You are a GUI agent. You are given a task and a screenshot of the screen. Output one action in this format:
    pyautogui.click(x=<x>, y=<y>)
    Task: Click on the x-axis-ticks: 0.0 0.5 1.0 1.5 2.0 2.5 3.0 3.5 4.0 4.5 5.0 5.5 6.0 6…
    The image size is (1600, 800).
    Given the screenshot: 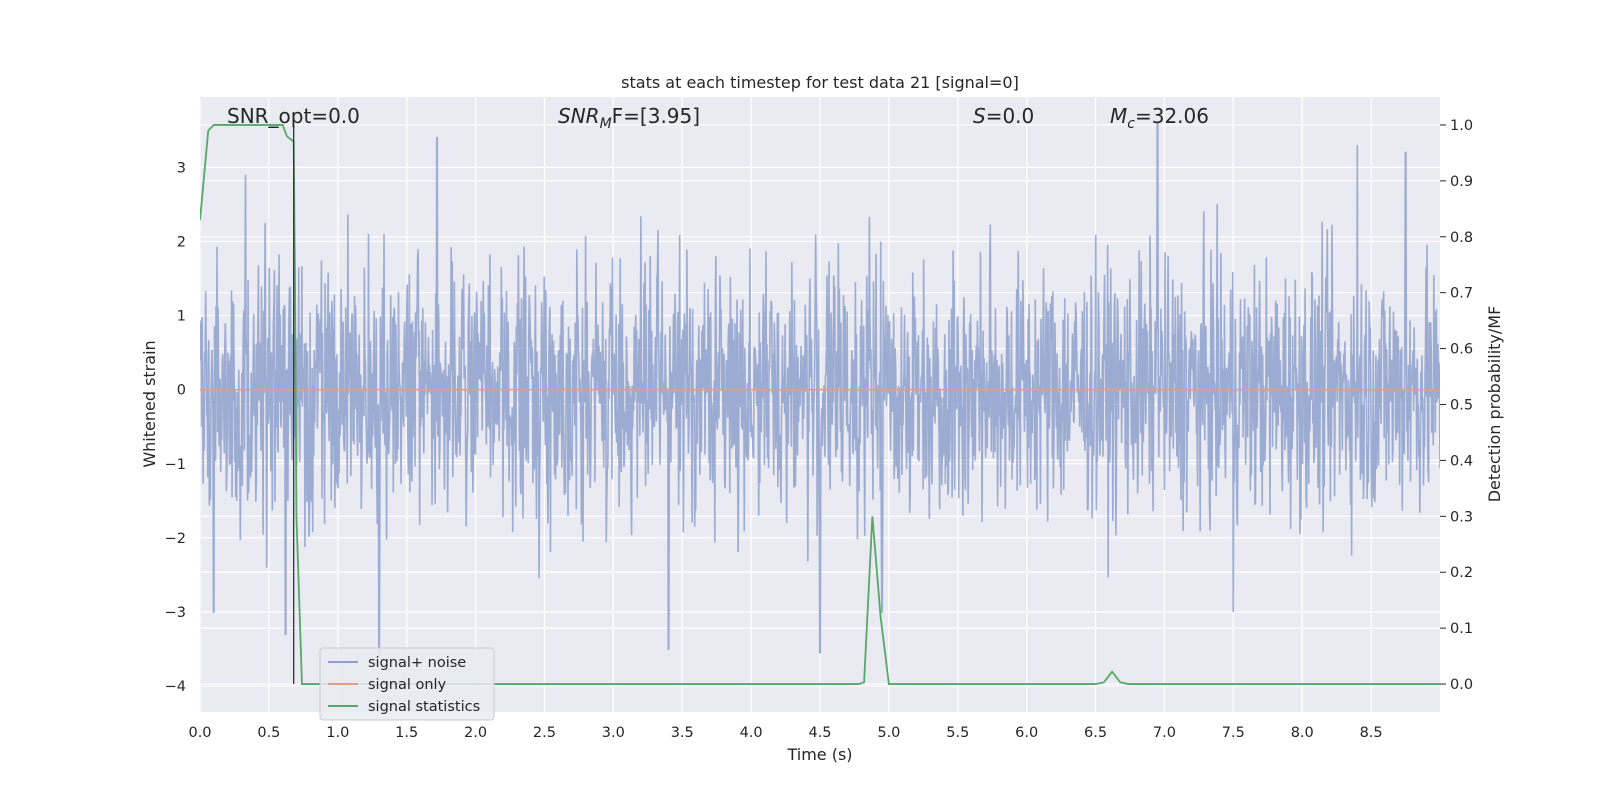 What is the action you would take?
    pyautogui.click(x=785, y=733)
    